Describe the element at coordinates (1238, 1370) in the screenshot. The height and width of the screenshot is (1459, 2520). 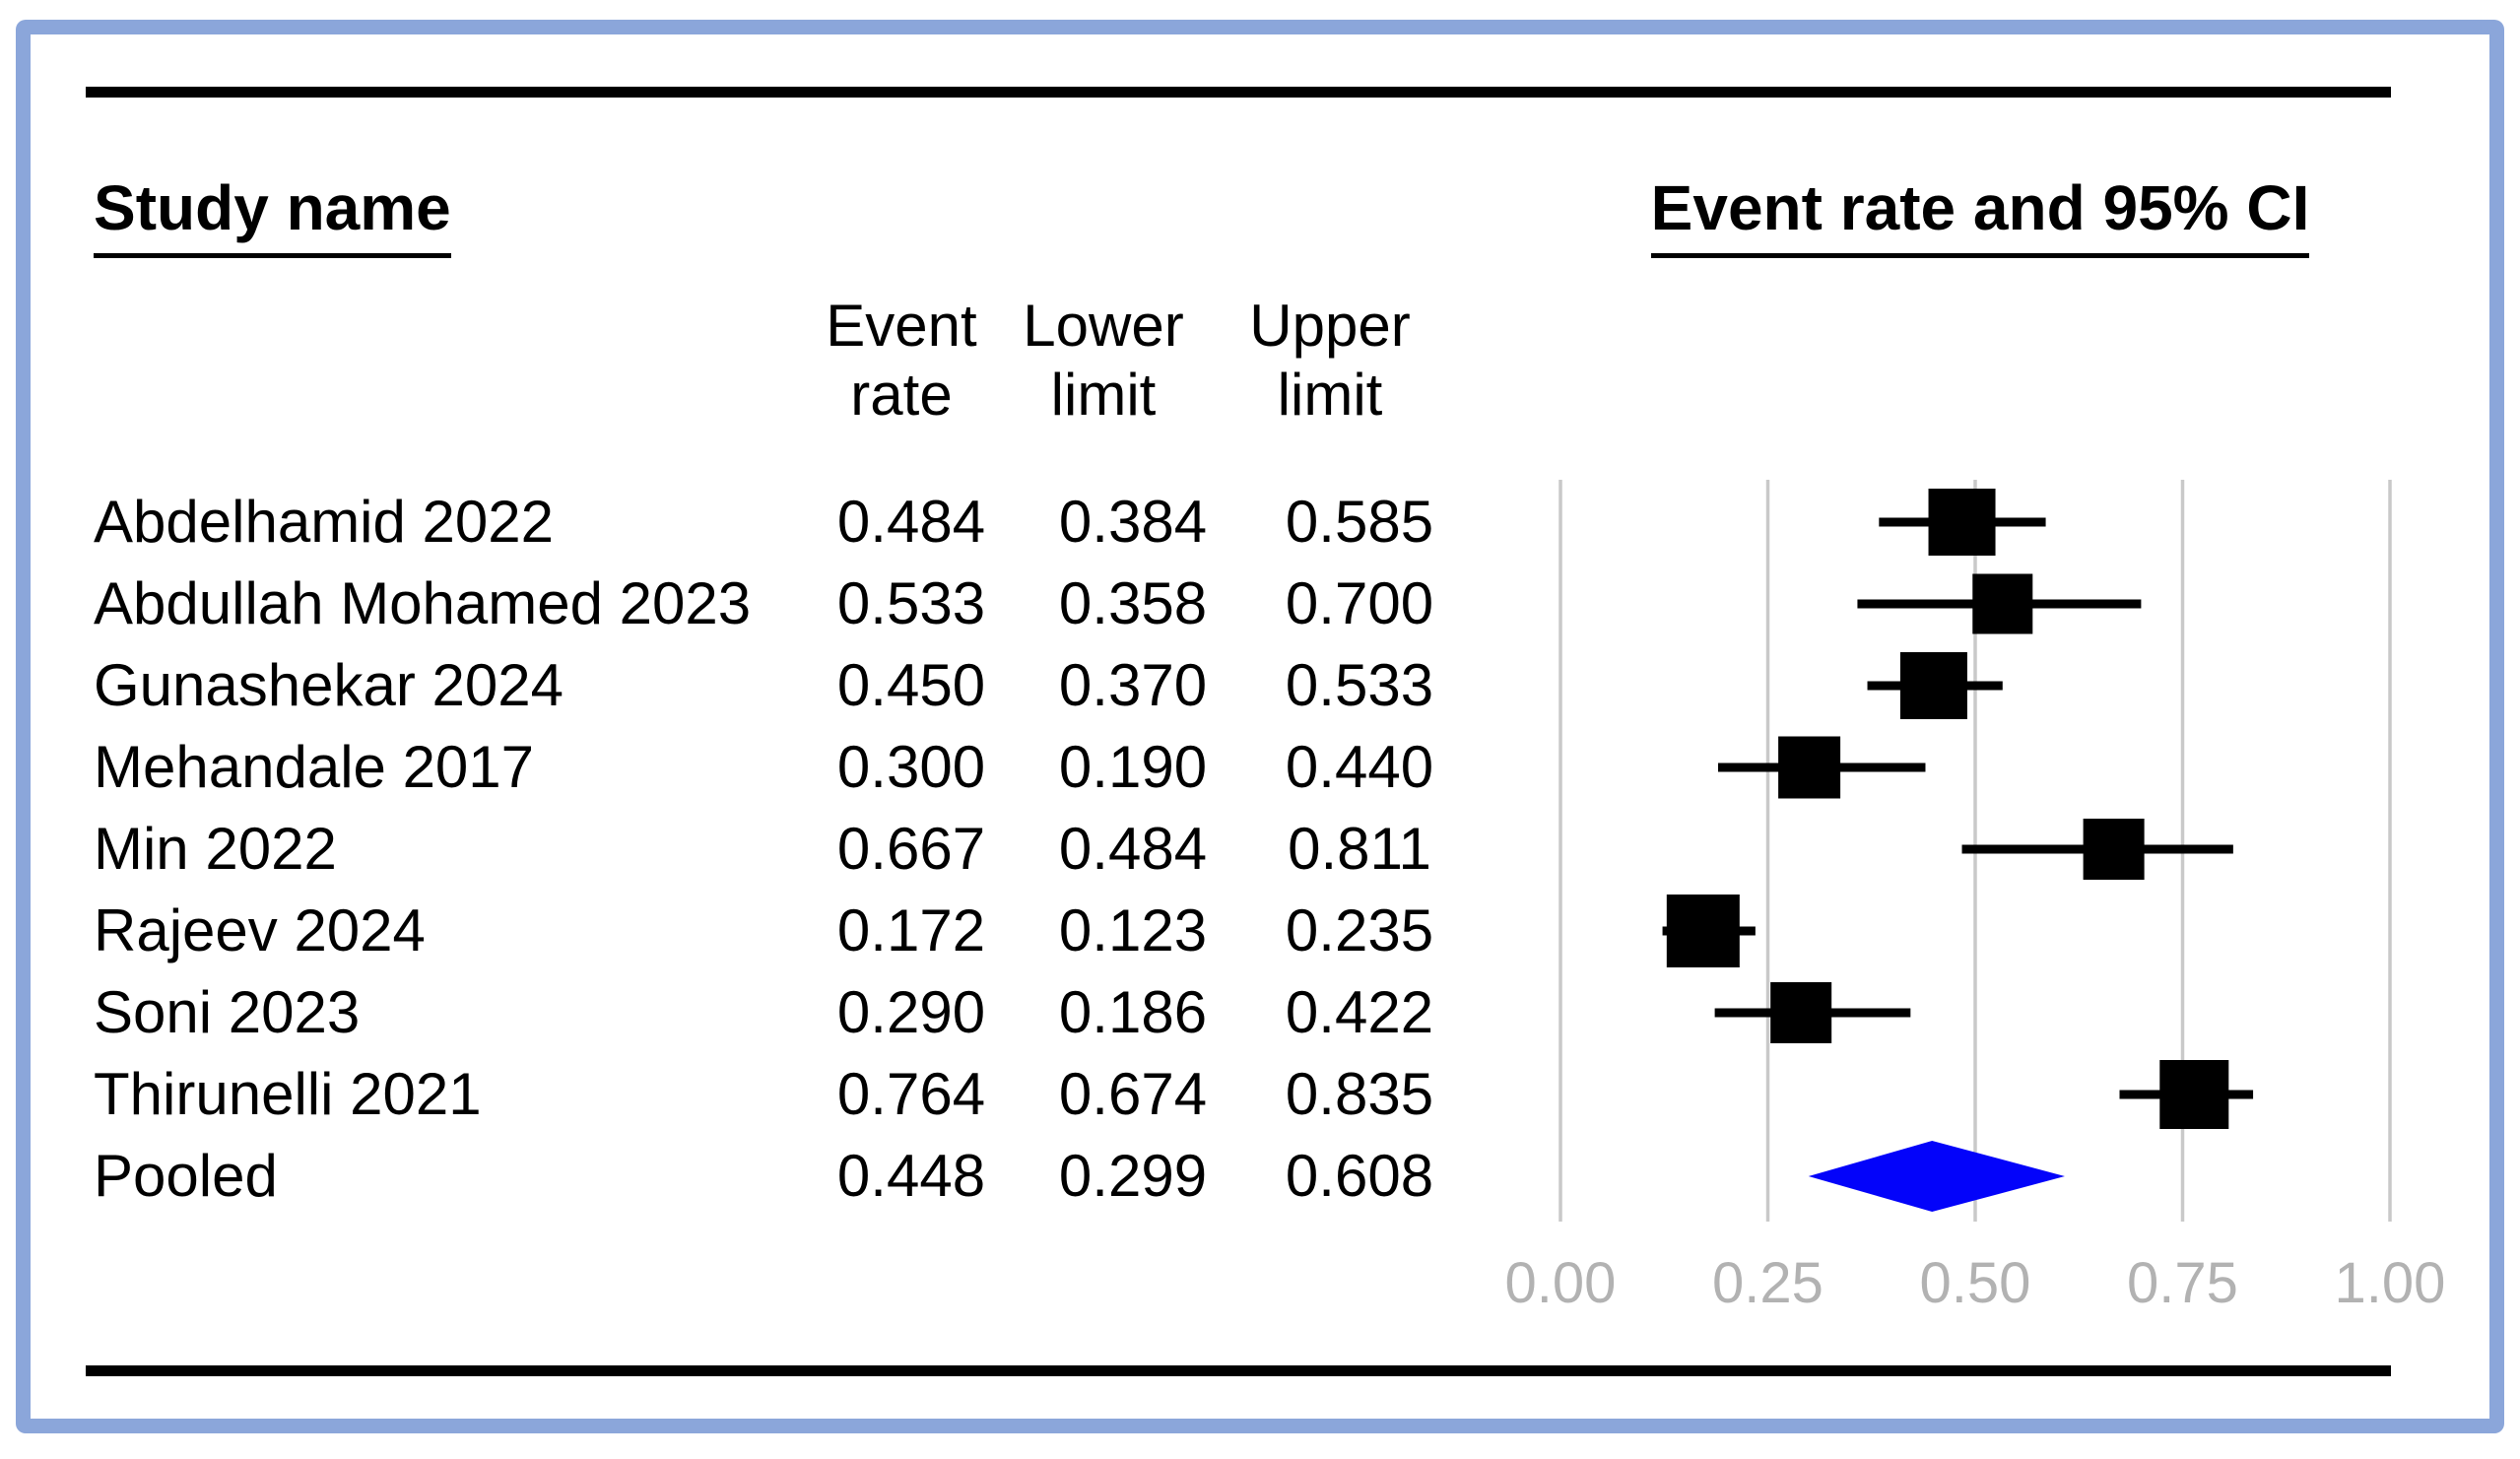
I see `bottom-rule` at that location.